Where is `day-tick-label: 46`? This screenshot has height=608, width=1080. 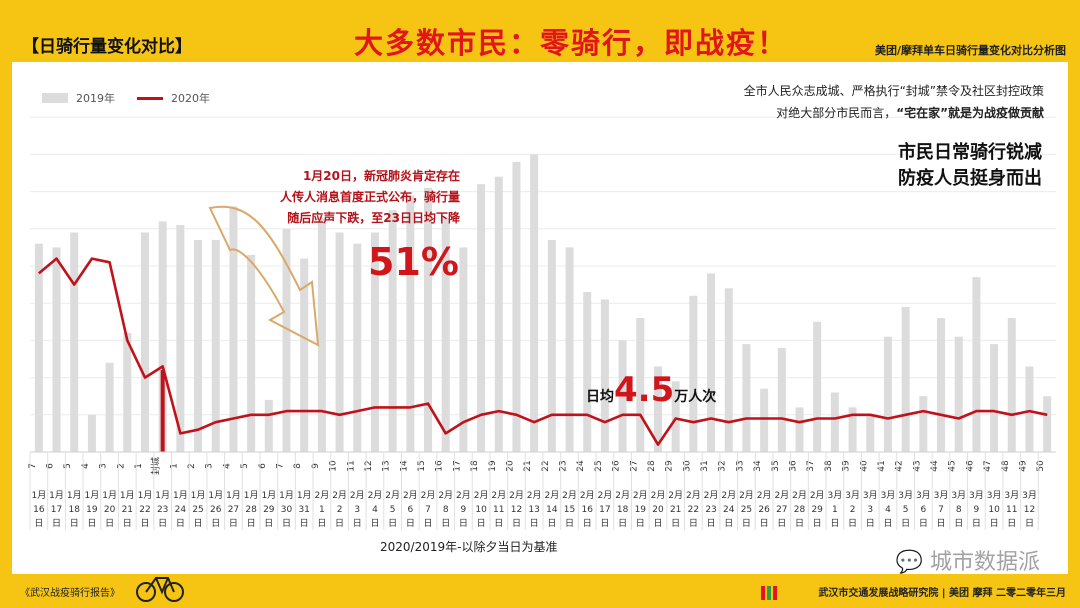 day-tick-label: 46 is located at coordinates (970, 466).